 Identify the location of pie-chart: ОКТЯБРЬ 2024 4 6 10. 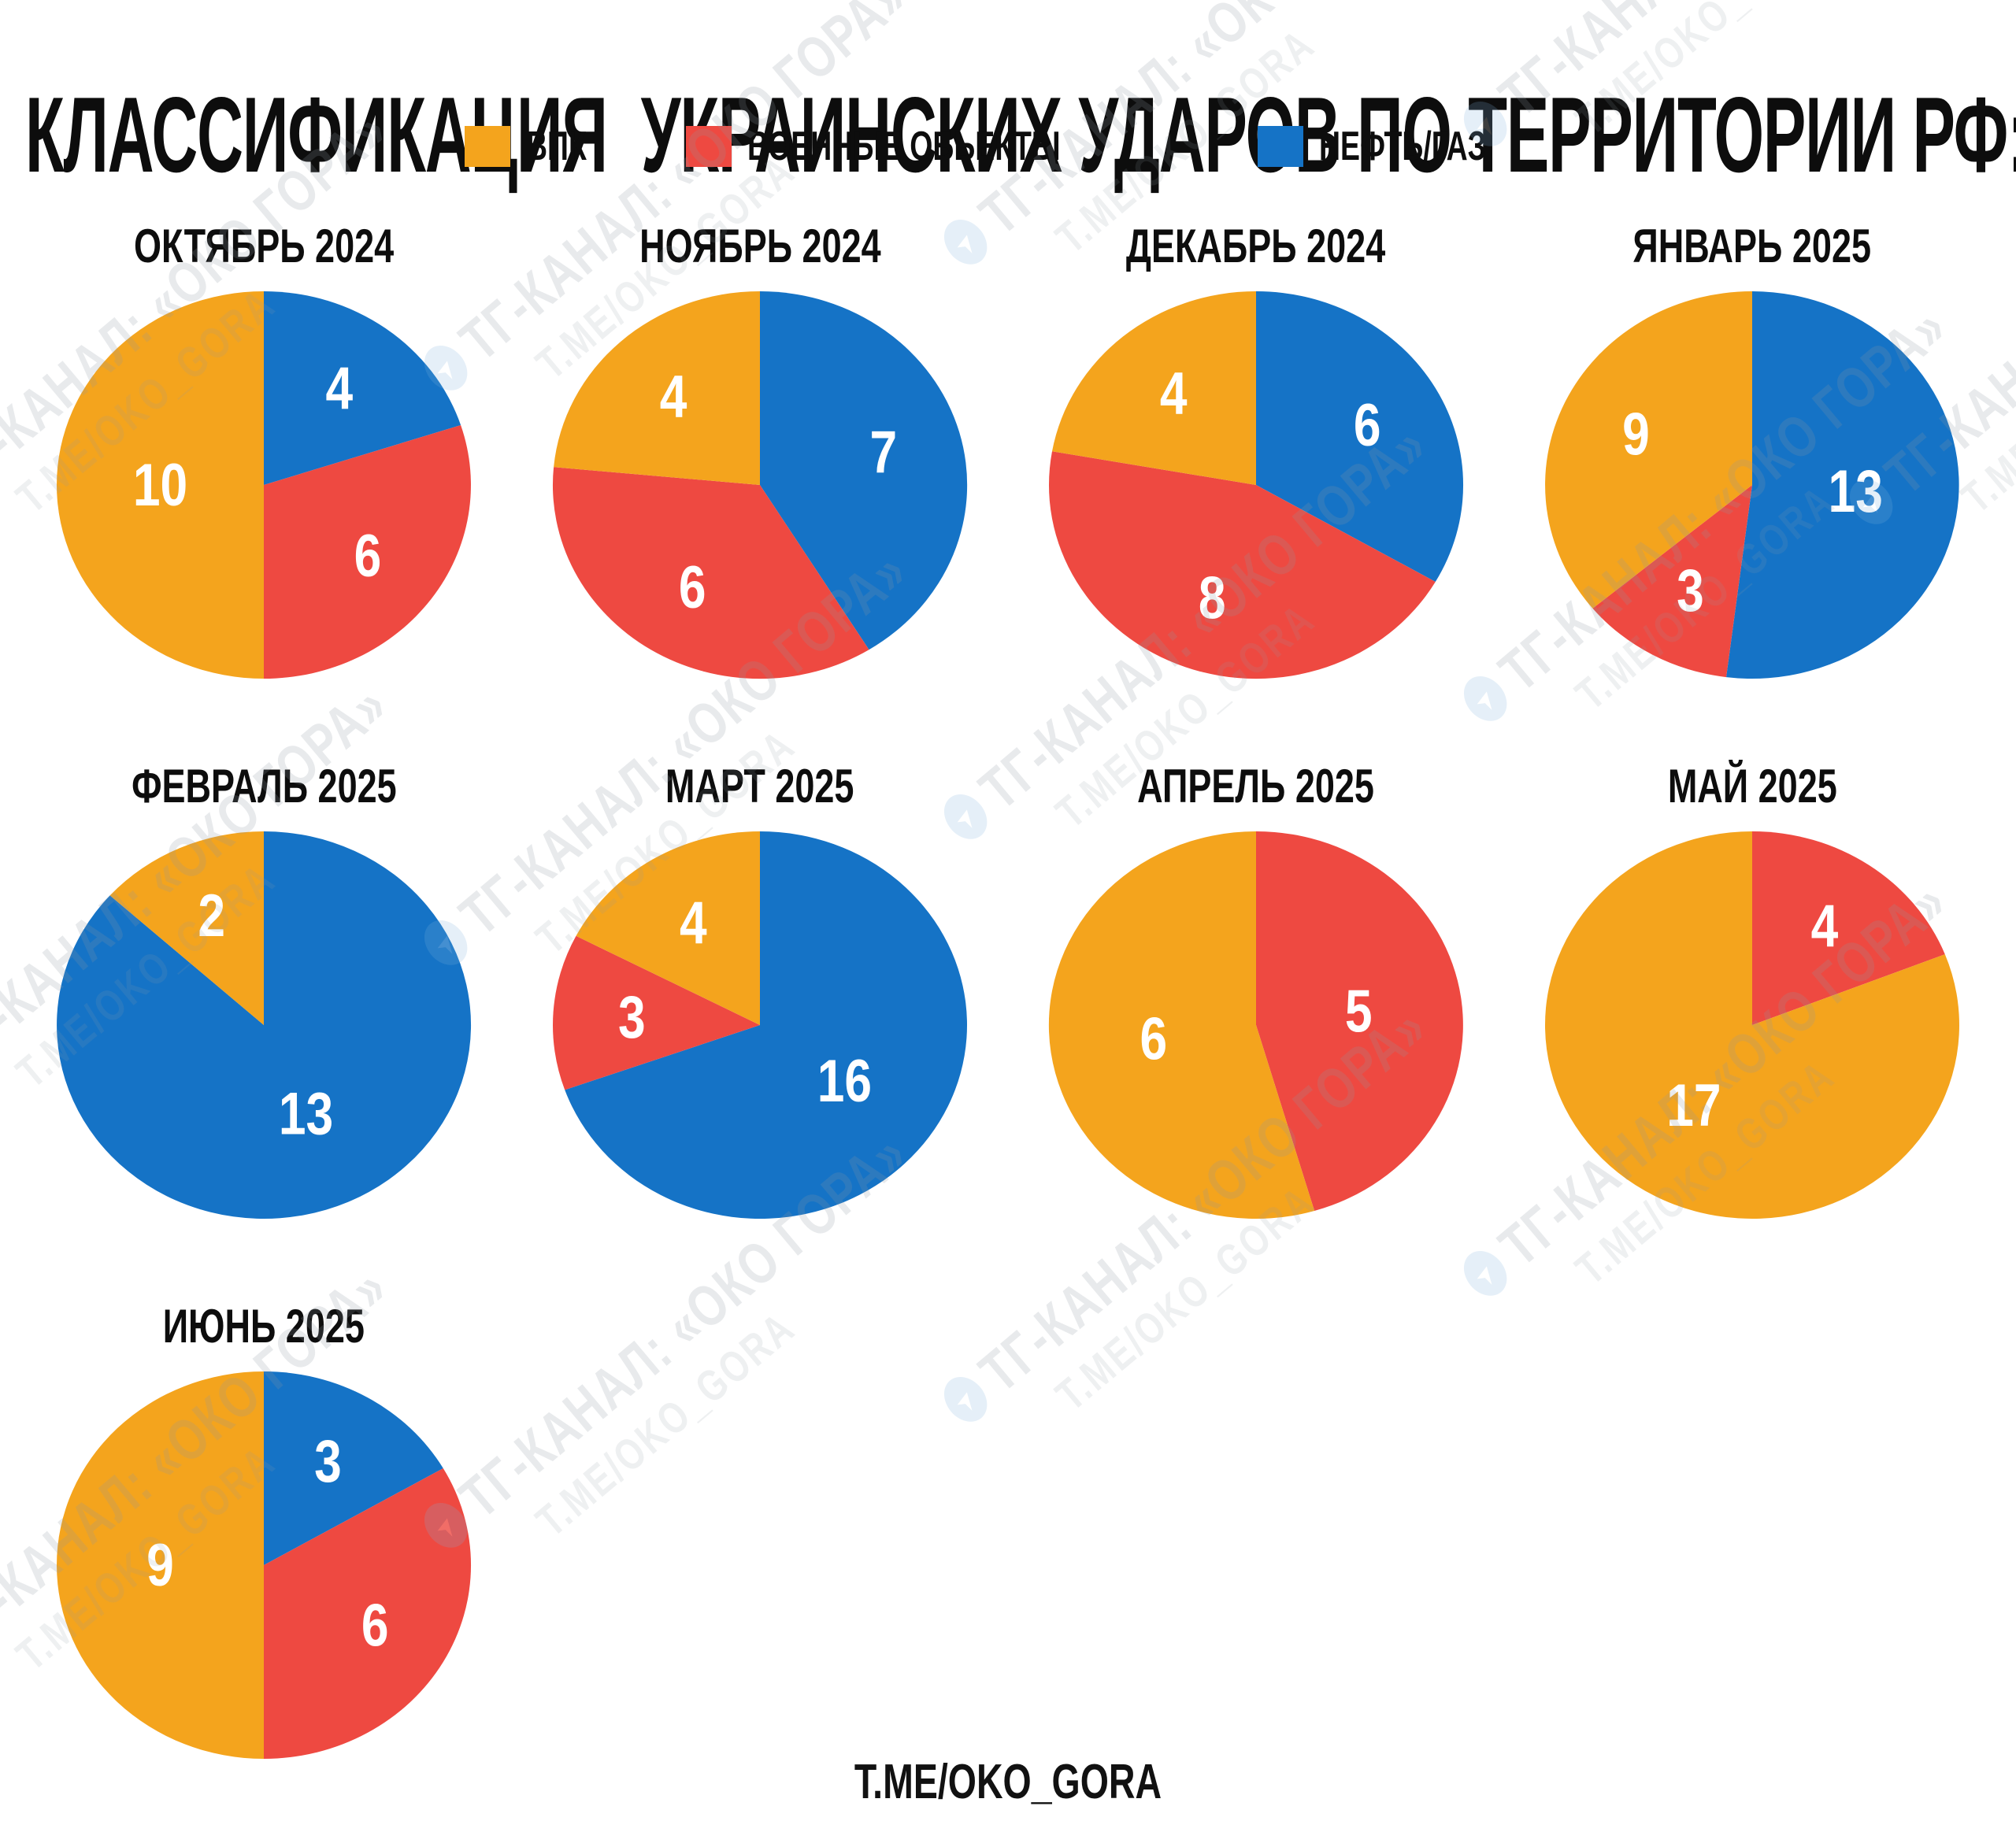
(263, 451).